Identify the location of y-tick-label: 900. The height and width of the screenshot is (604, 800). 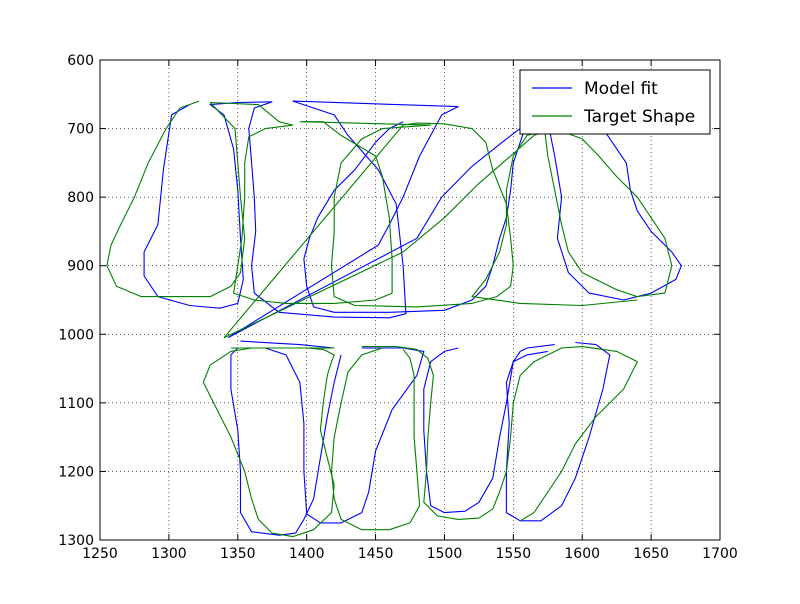
(80, 267).